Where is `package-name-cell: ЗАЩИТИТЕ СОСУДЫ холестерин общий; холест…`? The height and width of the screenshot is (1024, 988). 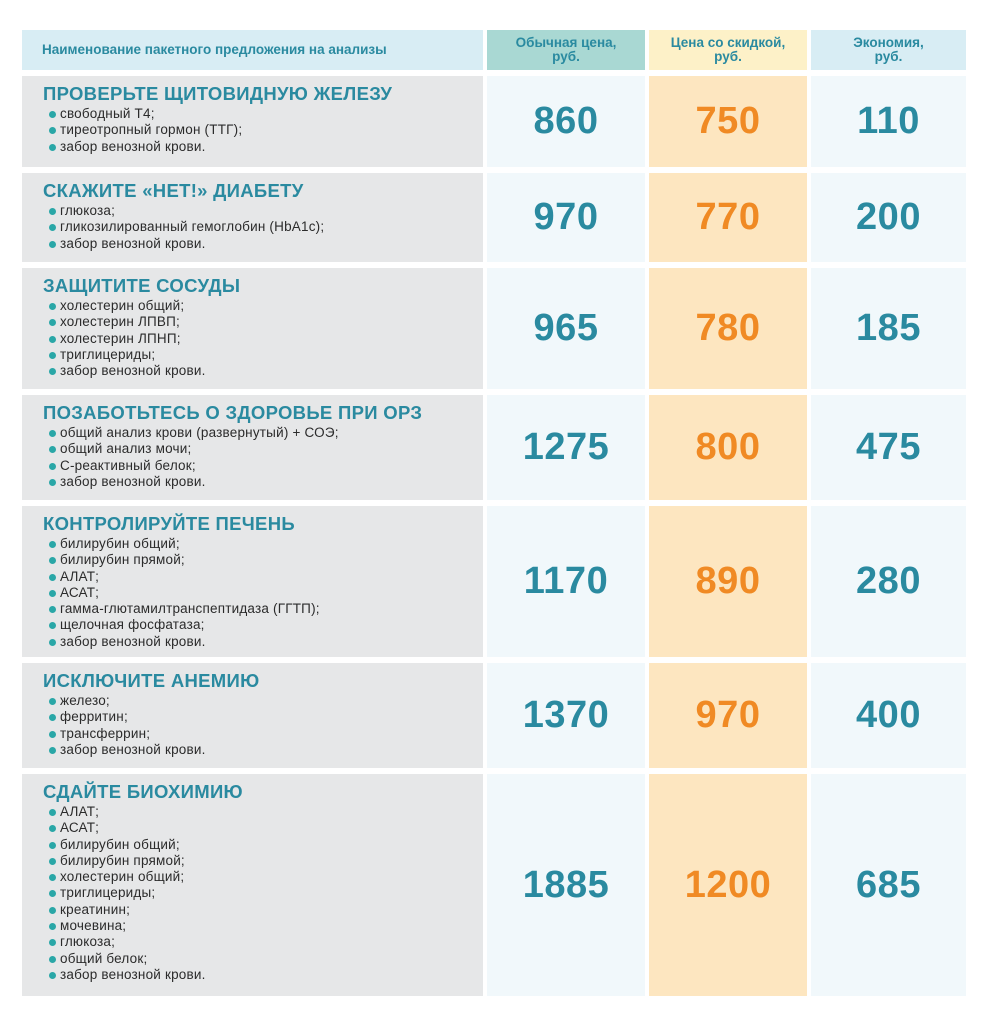 package-name-cell: ЗАЩИТИТЕ СОСУДЫ холестерин общий; холест… is located at coordinates (252, 328).